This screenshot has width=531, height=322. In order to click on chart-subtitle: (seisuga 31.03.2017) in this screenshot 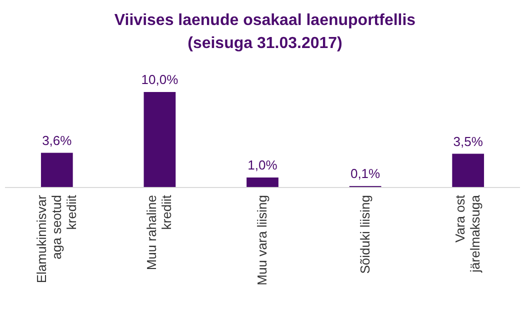, I will do `click(265, 43)`.